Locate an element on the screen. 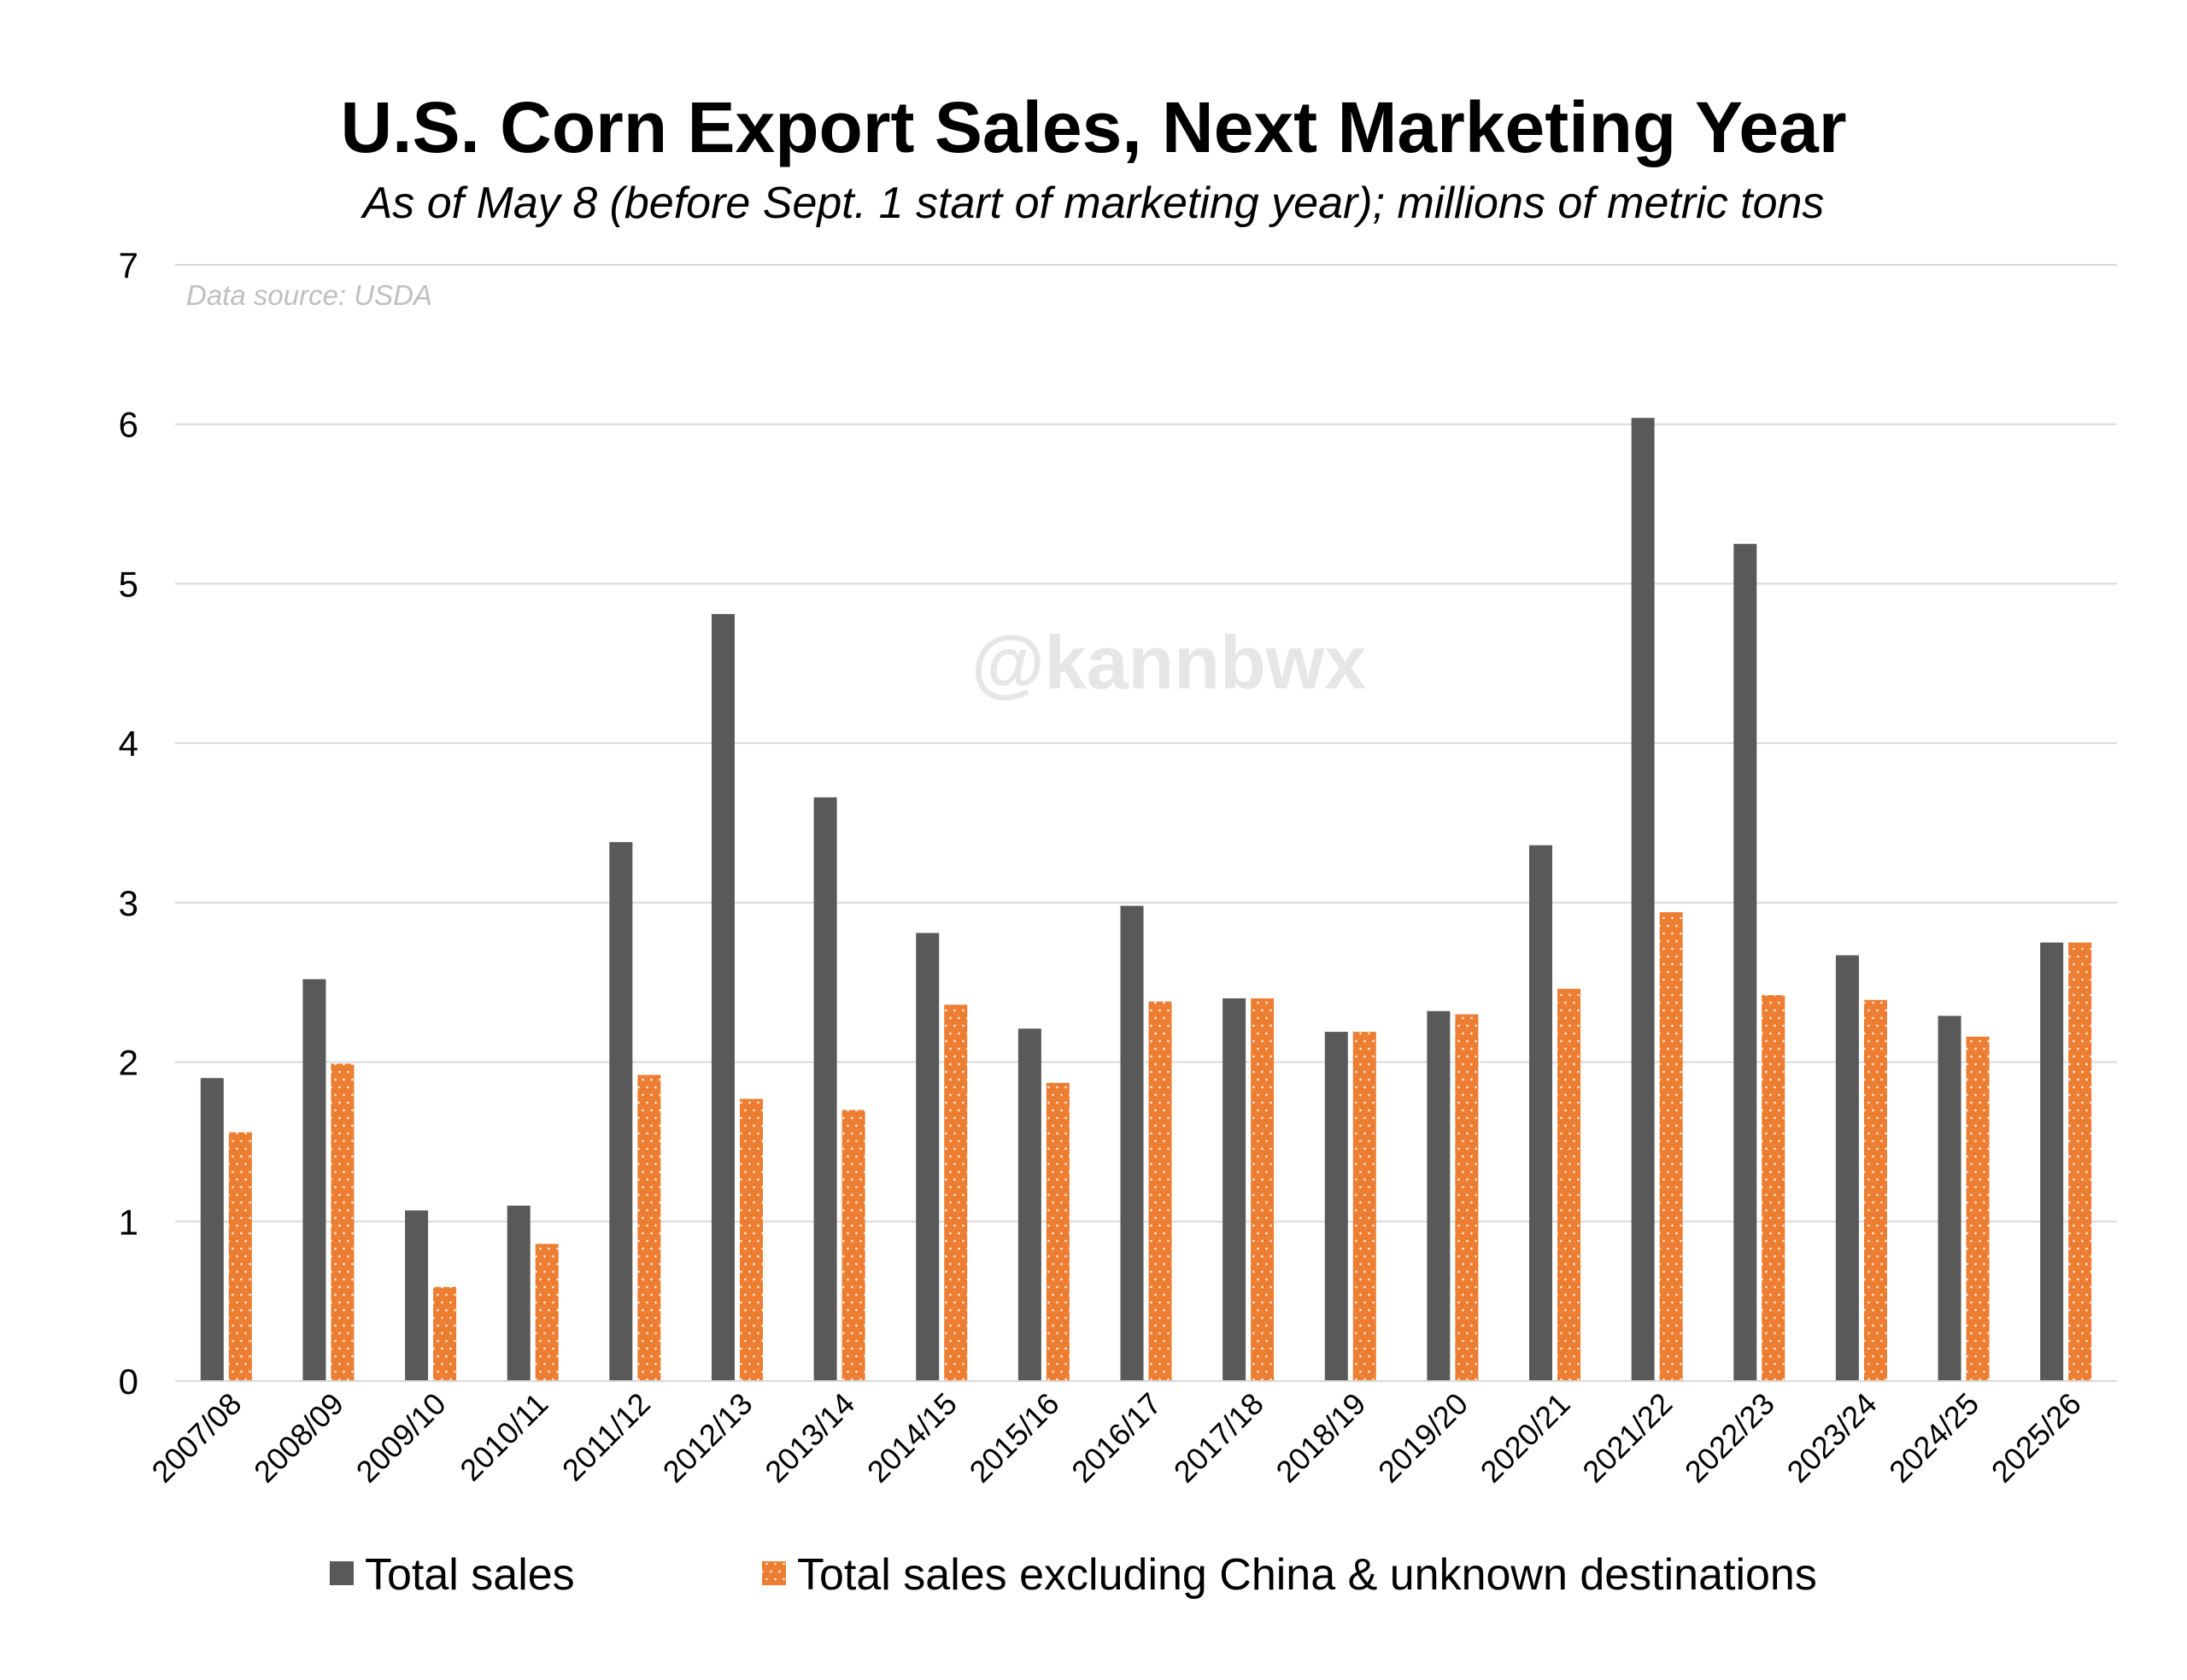  x-tick-label: 2018/19 is located at coordinates (1320, 1438).